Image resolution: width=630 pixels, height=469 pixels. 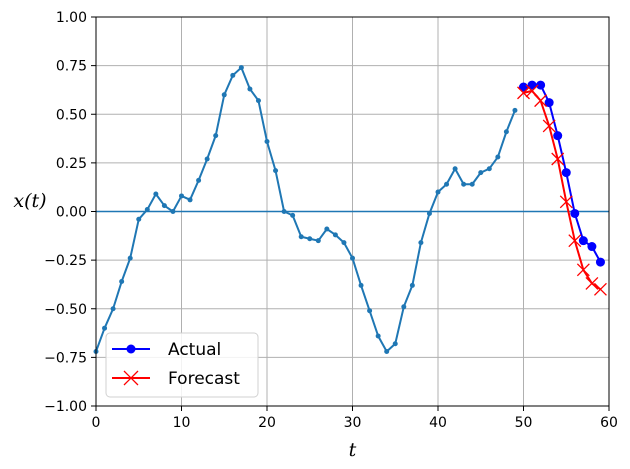 What do you see at coordinates (204, 379) in the screenshot?
I see `legend-forecast-label: Forecast` at bounding box center [204, 379].